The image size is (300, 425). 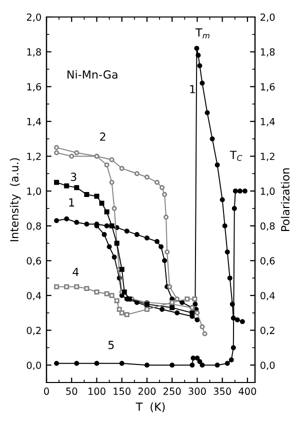 I want to click on y2-tick-label: 2,0, so click(x=267, y=17).